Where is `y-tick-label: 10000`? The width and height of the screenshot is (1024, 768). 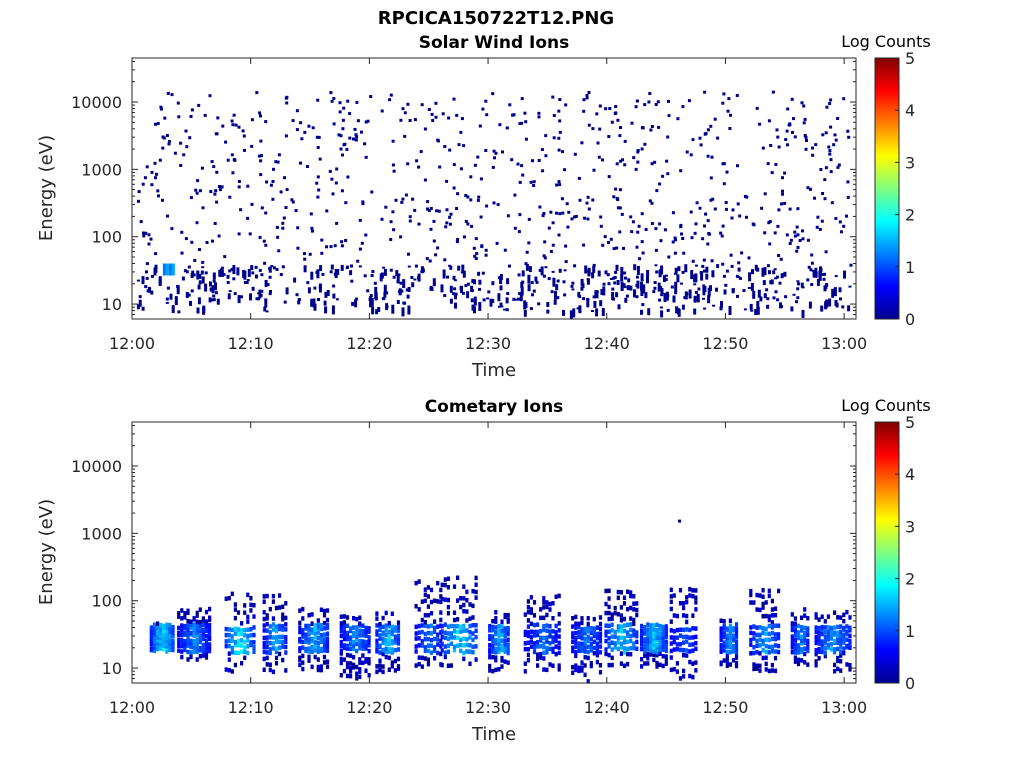
y-tick-label: 10000 is located at coordinates (96, 466).